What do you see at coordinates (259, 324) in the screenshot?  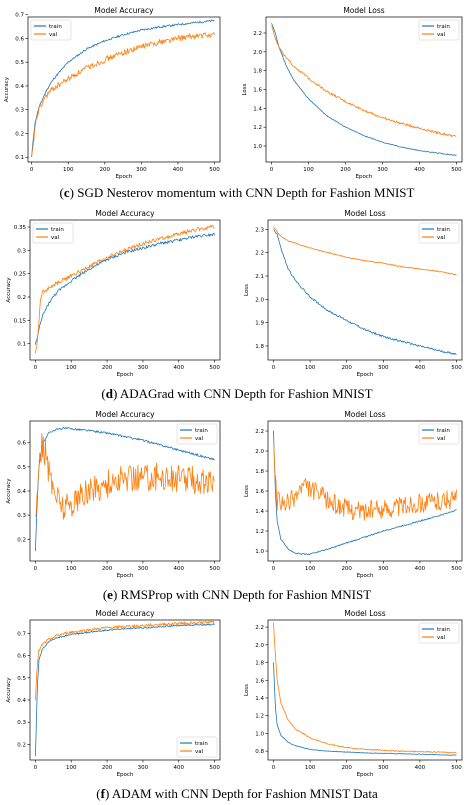 I see `y-tick-label: 1.9` at bounding box center [259, 324].